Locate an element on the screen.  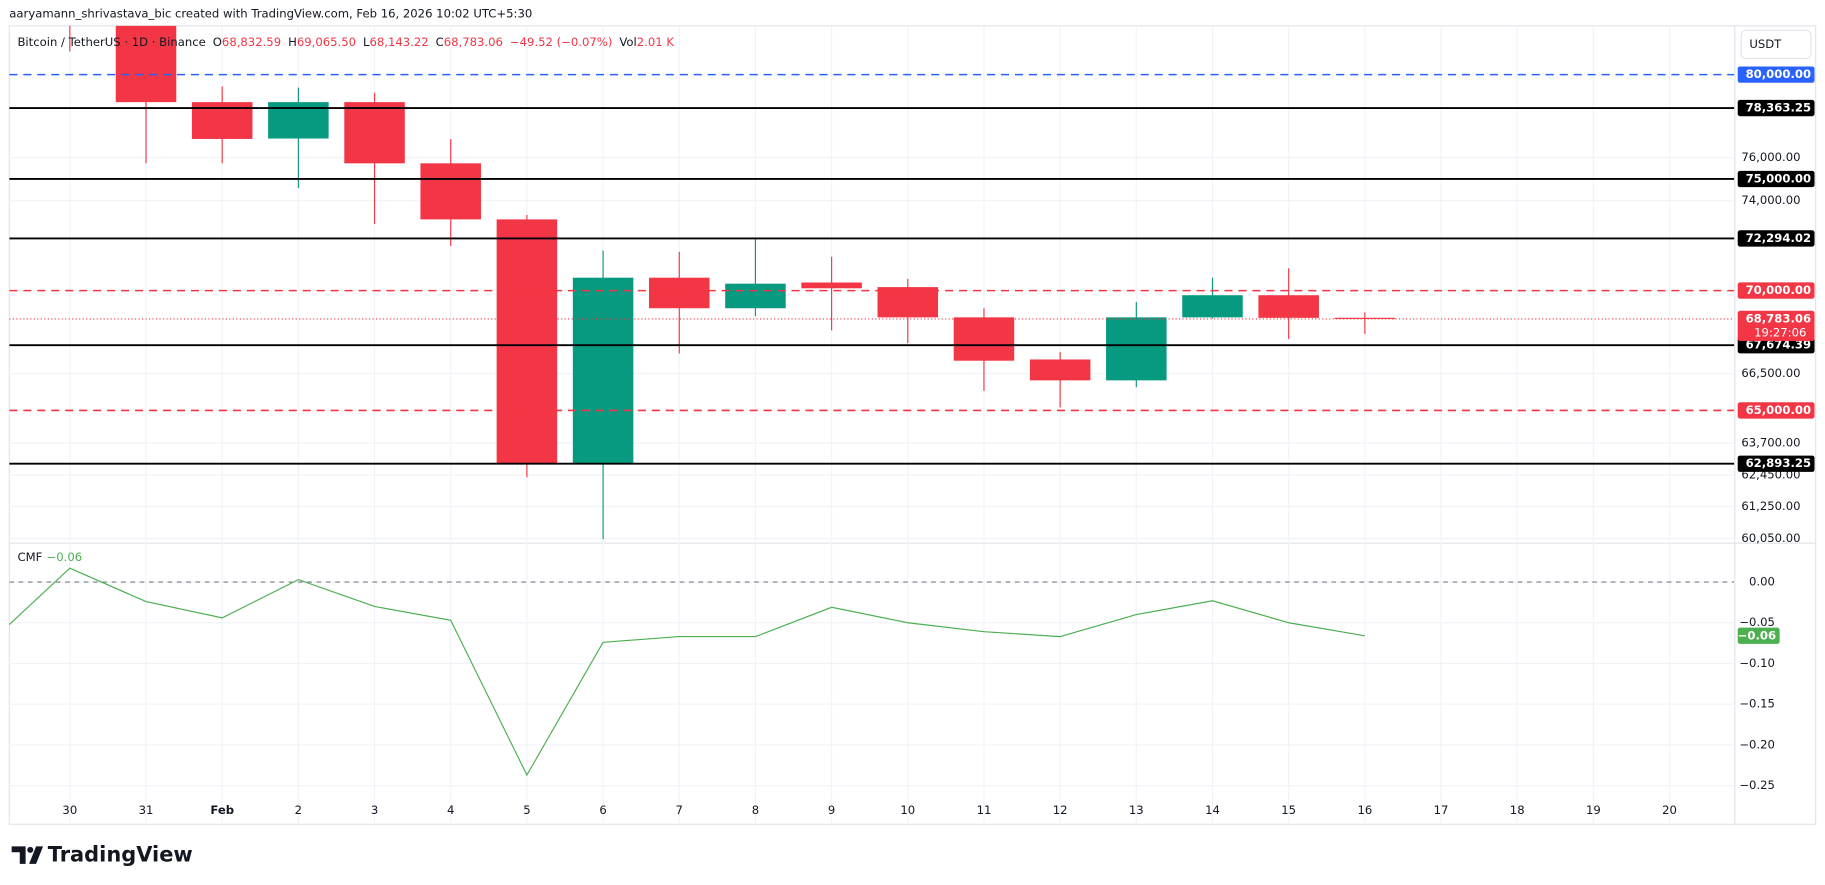
cmf-value: −0.06 is located at coordinates (65, 557).